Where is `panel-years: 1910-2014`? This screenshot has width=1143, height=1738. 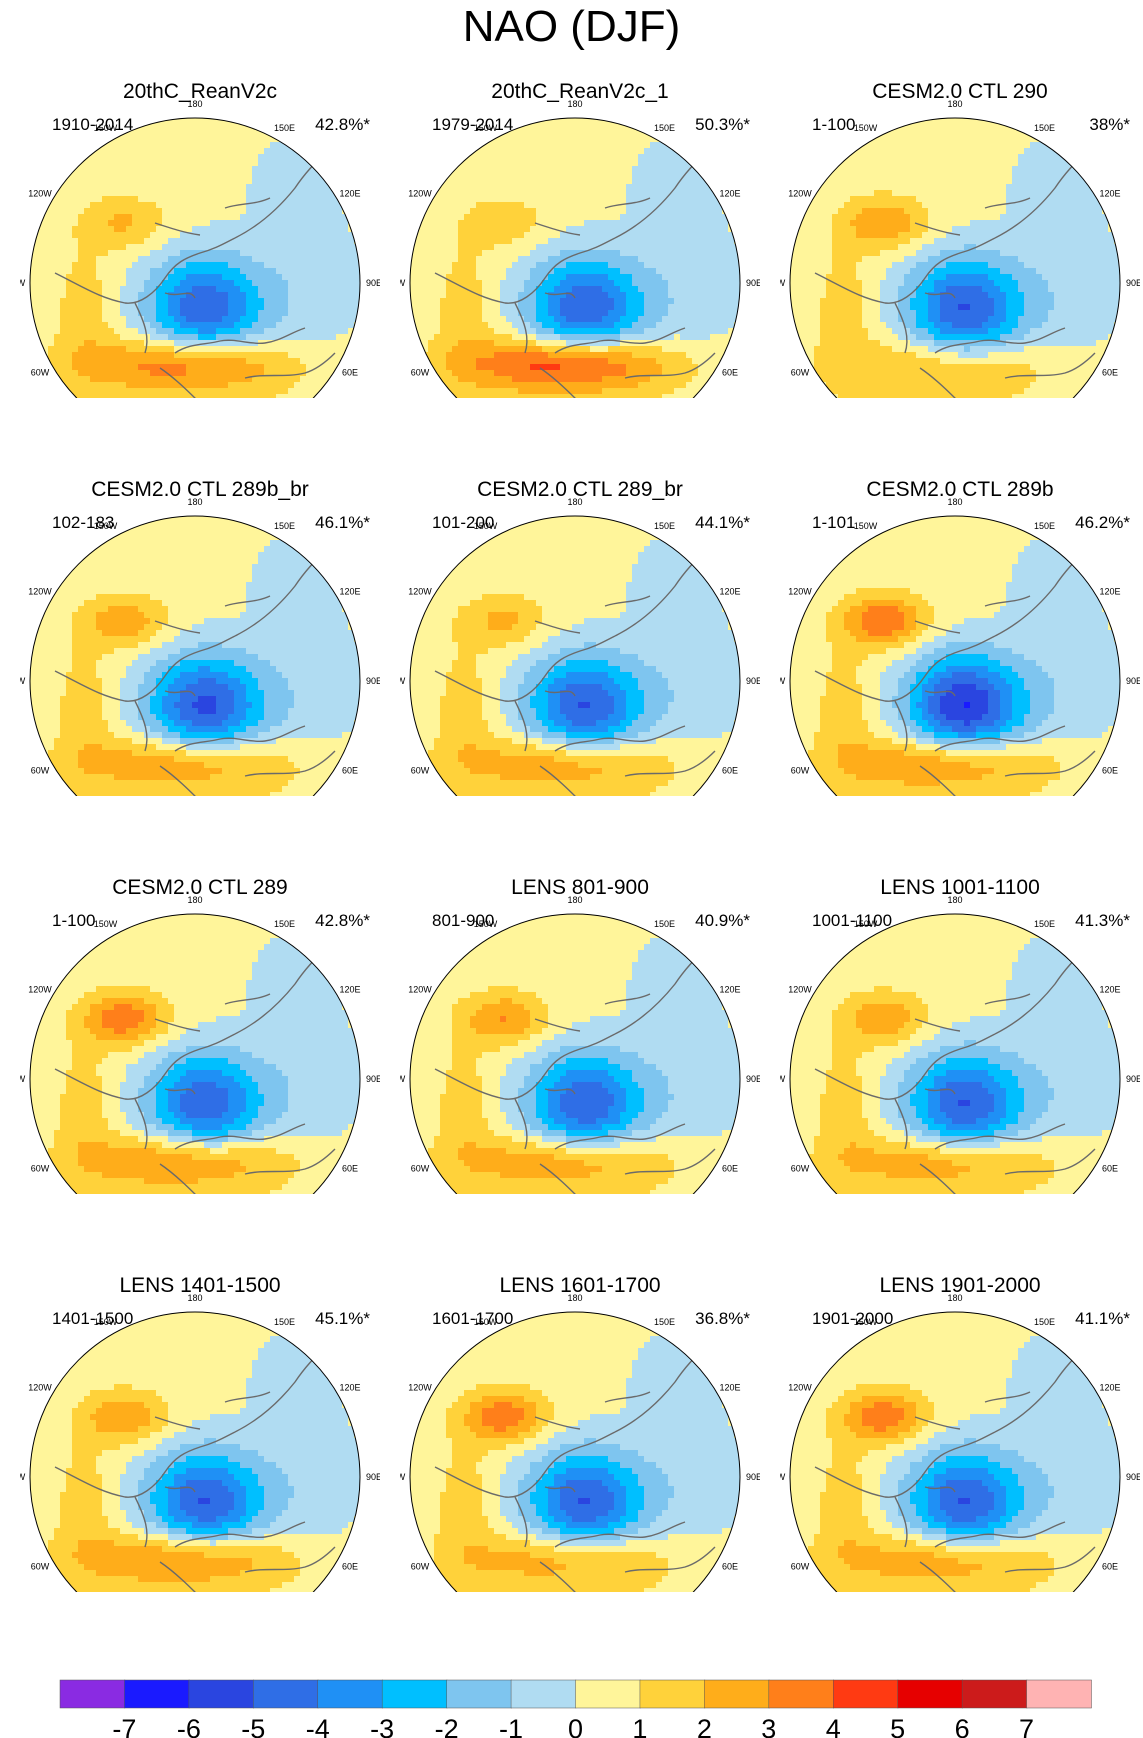 panel-years: 1910-2014 is located at coordinates (92, 125).